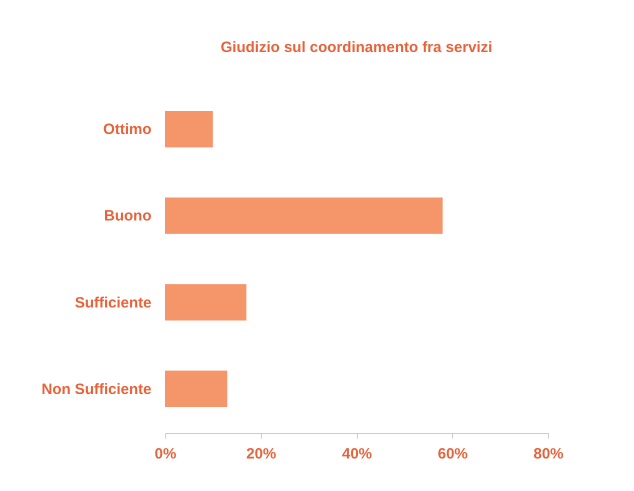 The image size is (634, 491). I want to click on chart-title: Giudizio sul coordinamento fra servizi, so click(356, 47).